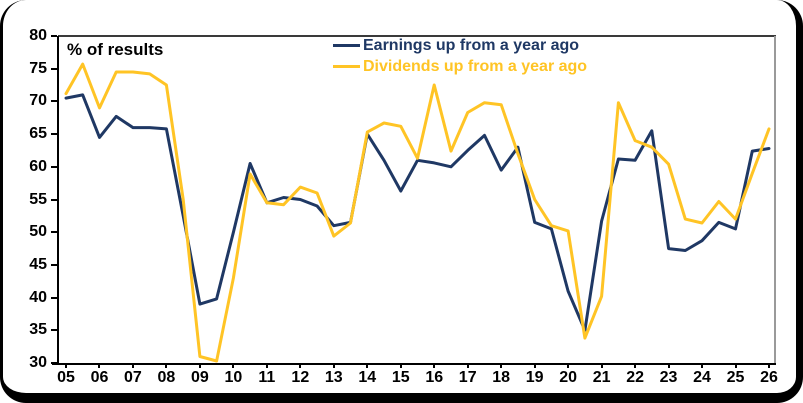 This screenshot has width=803, height=403. I want to click on y-tick-label-70: 70, so click(38, 101).